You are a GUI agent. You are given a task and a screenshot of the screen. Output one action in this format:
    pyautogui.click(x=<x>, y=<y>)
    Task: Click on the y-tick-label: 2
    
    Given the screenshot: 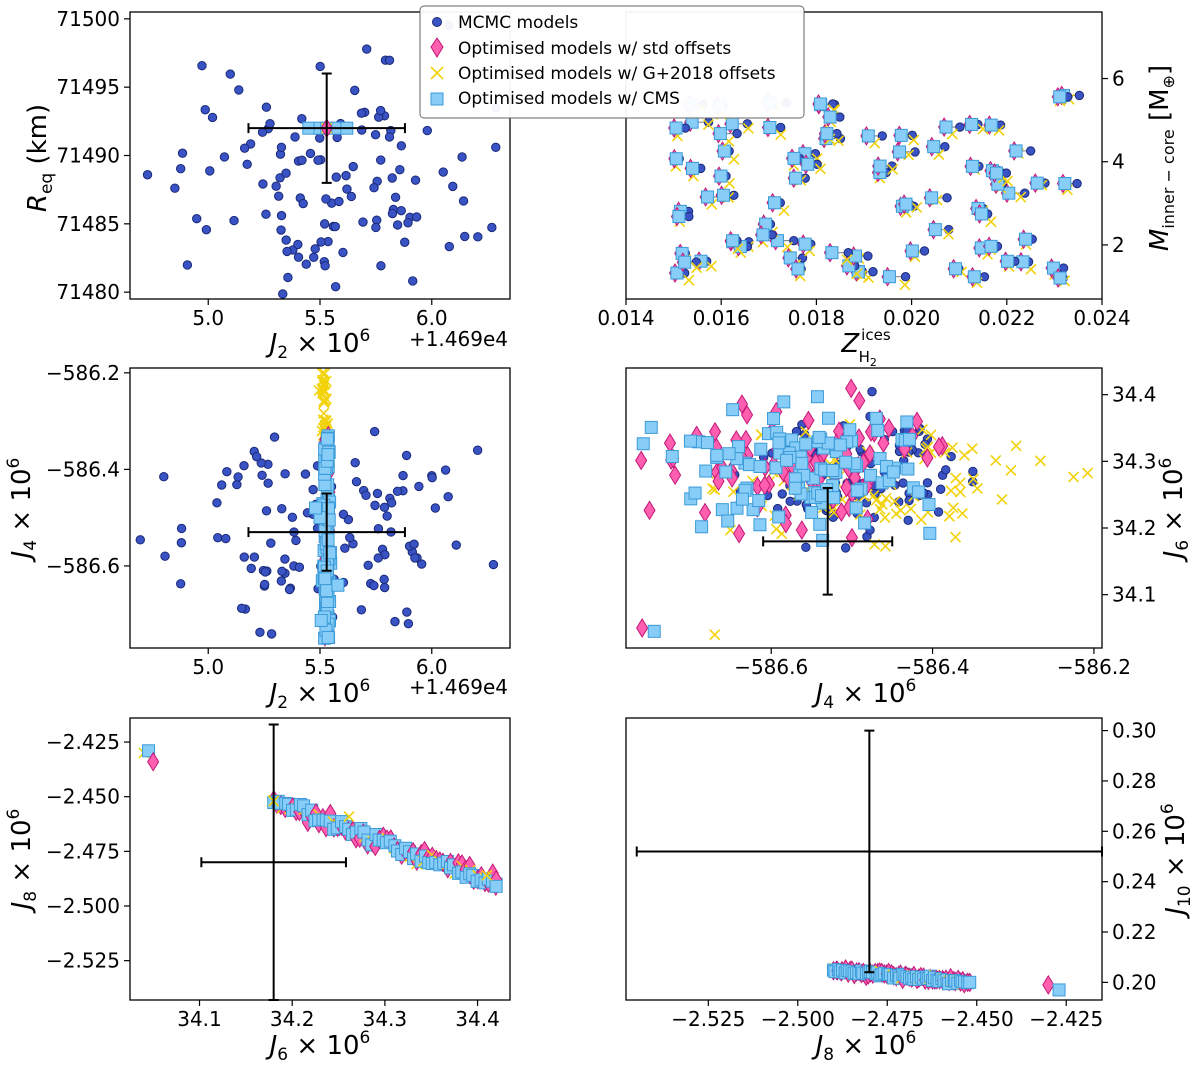 What is the action you would take?
    pyautogui.click(x=1118, y=245)
    